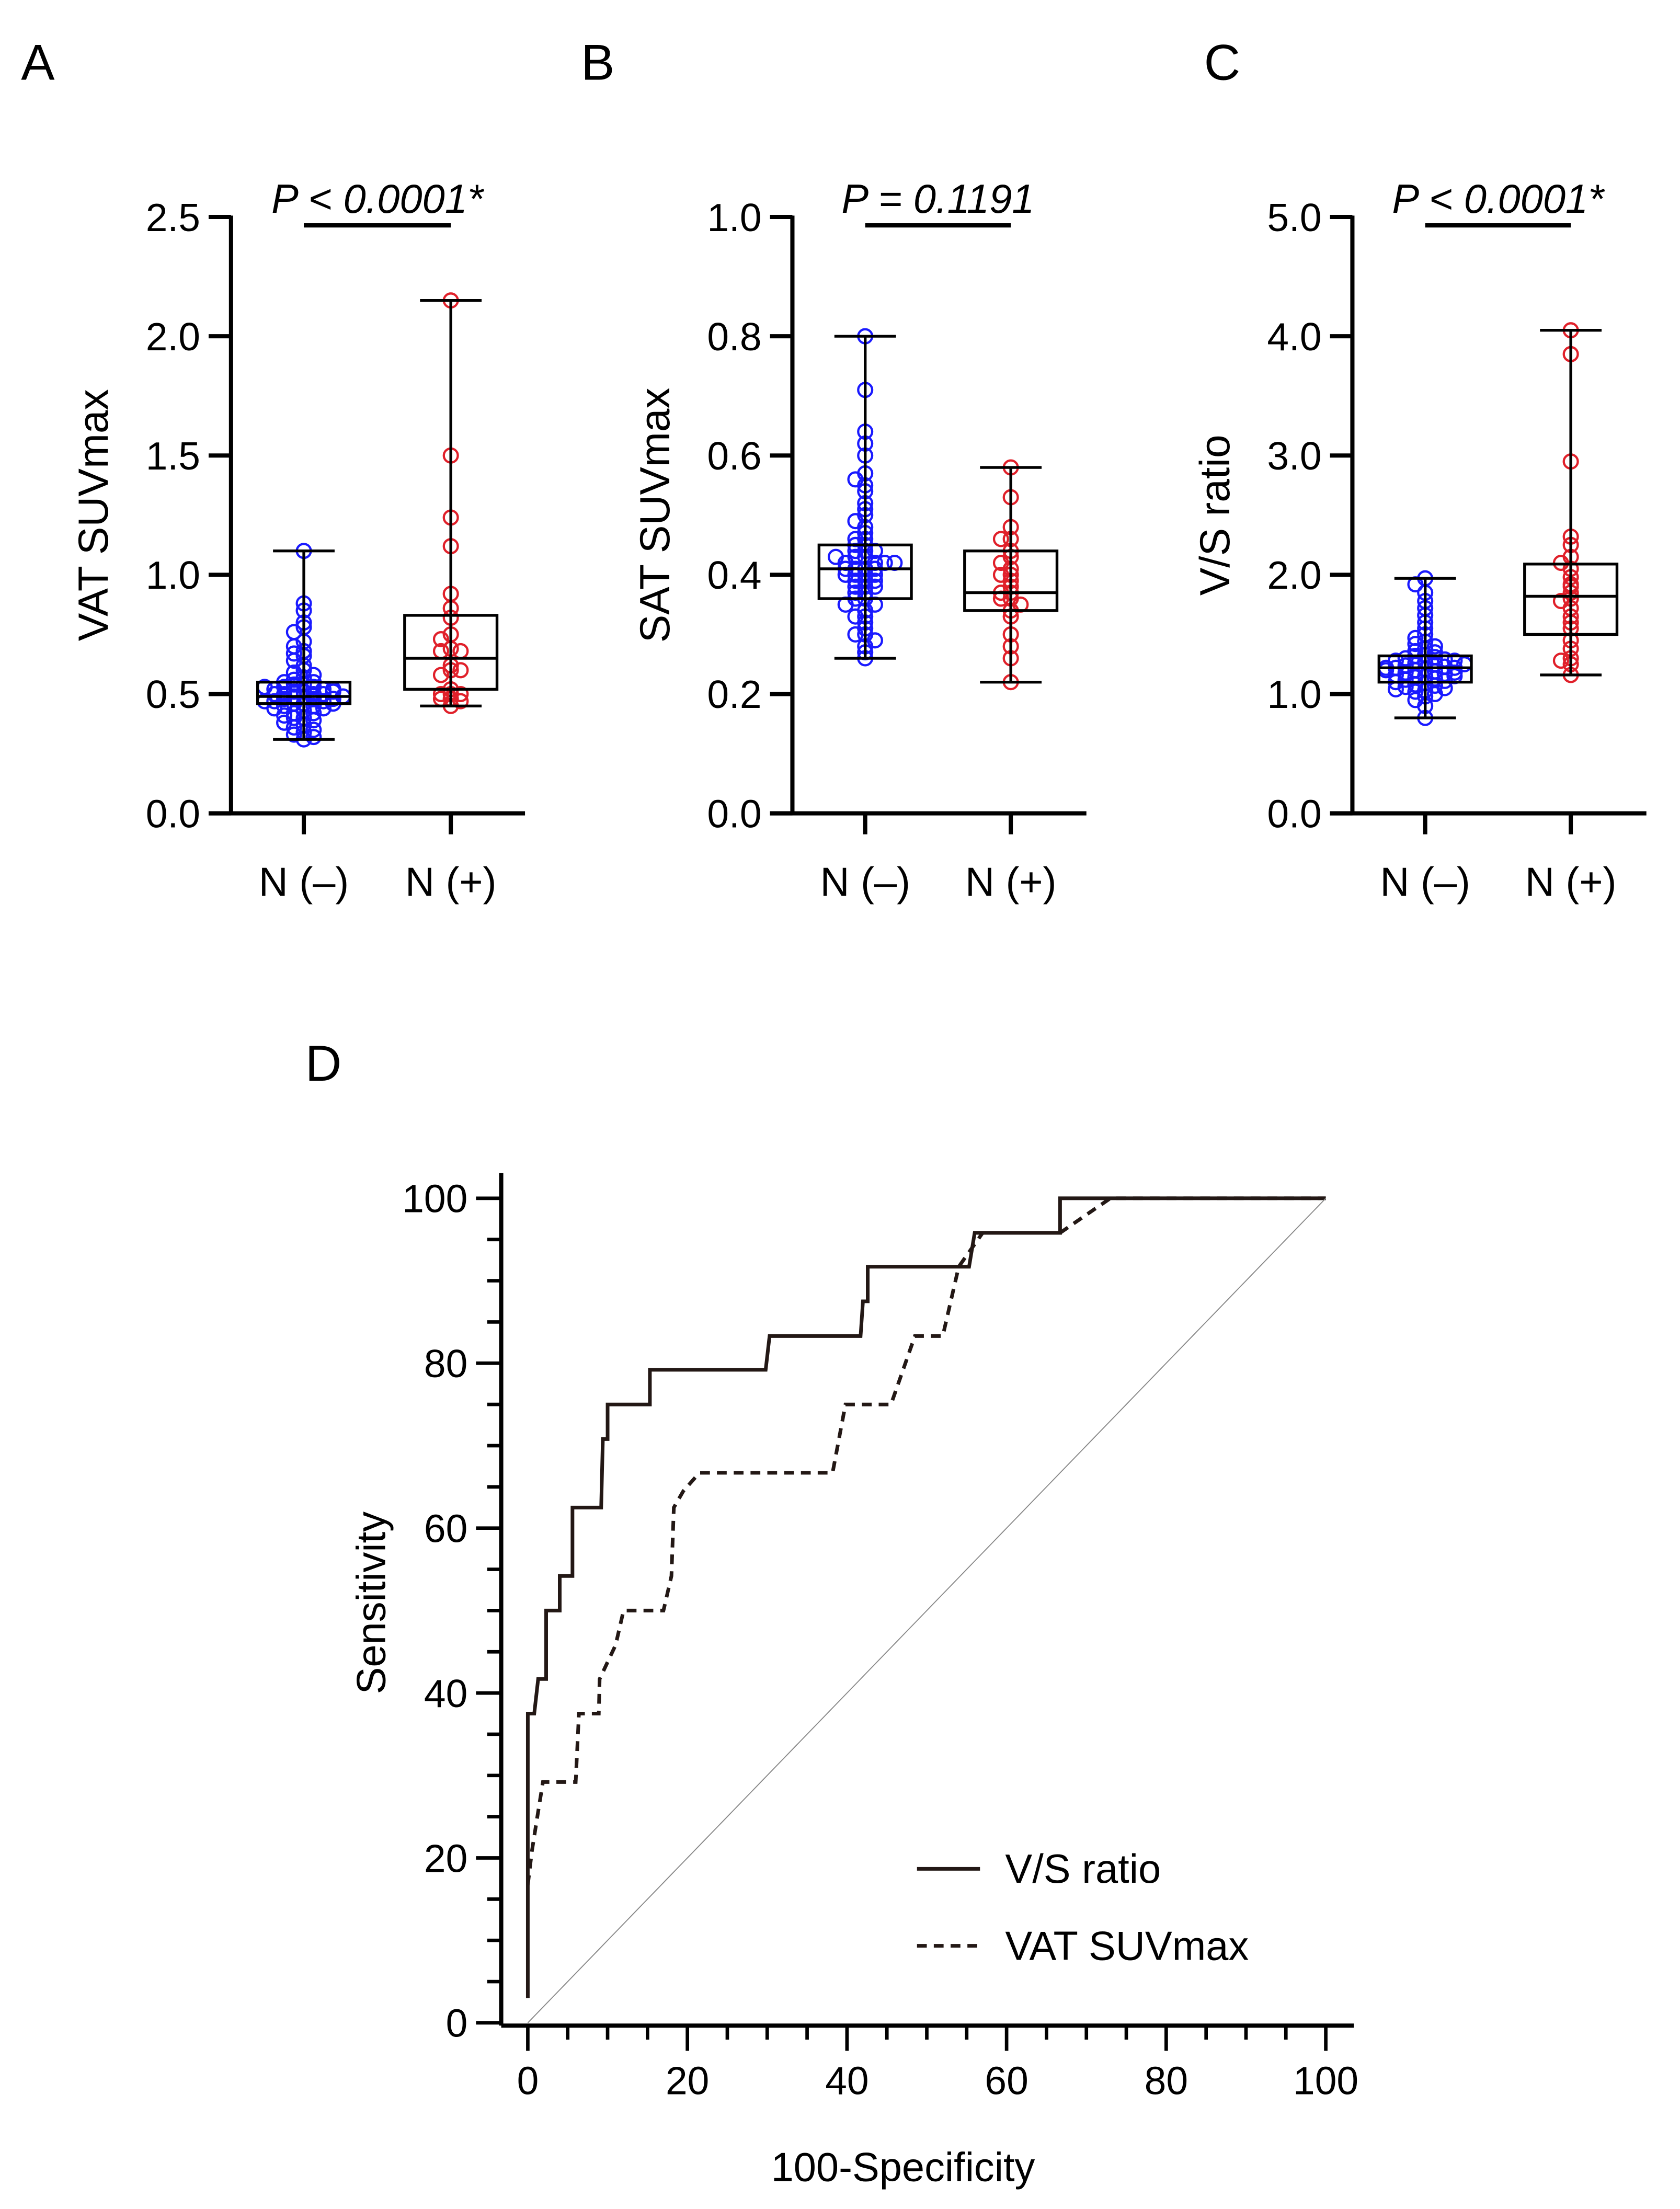 This screenshot has width=1680, height=2209. I want to click on legend-label: V/S ratio, so click(1083, 1870).